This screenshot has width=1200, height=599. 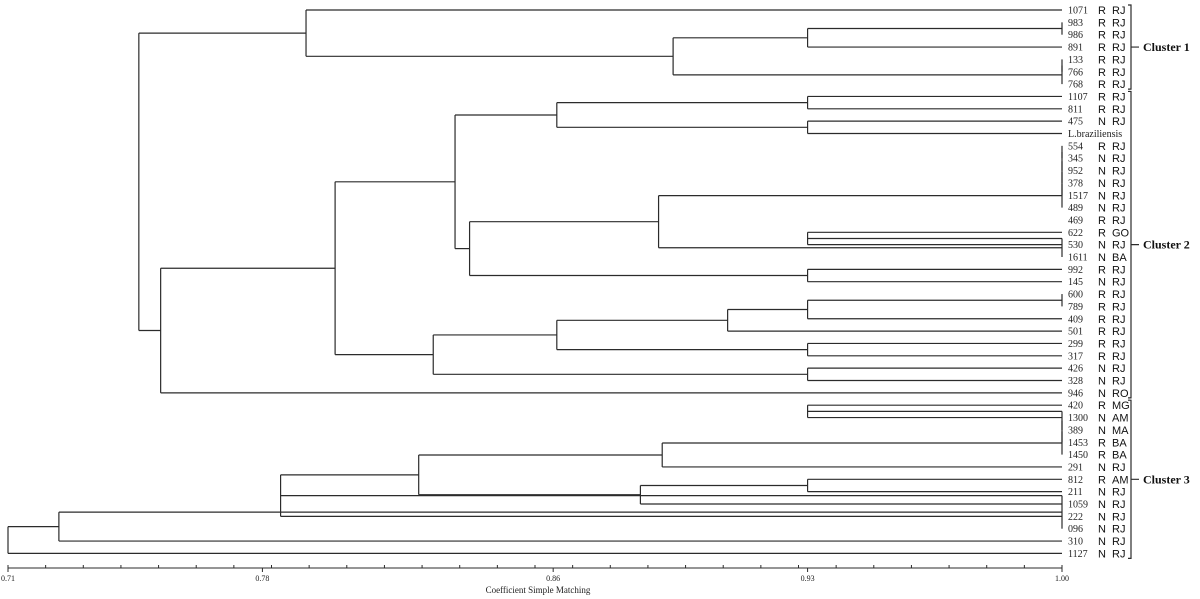 What do you see at coordinates (1075, 220) in the screenshot?
I see `leaf-id: 469` at bounding box center [1075, 220].